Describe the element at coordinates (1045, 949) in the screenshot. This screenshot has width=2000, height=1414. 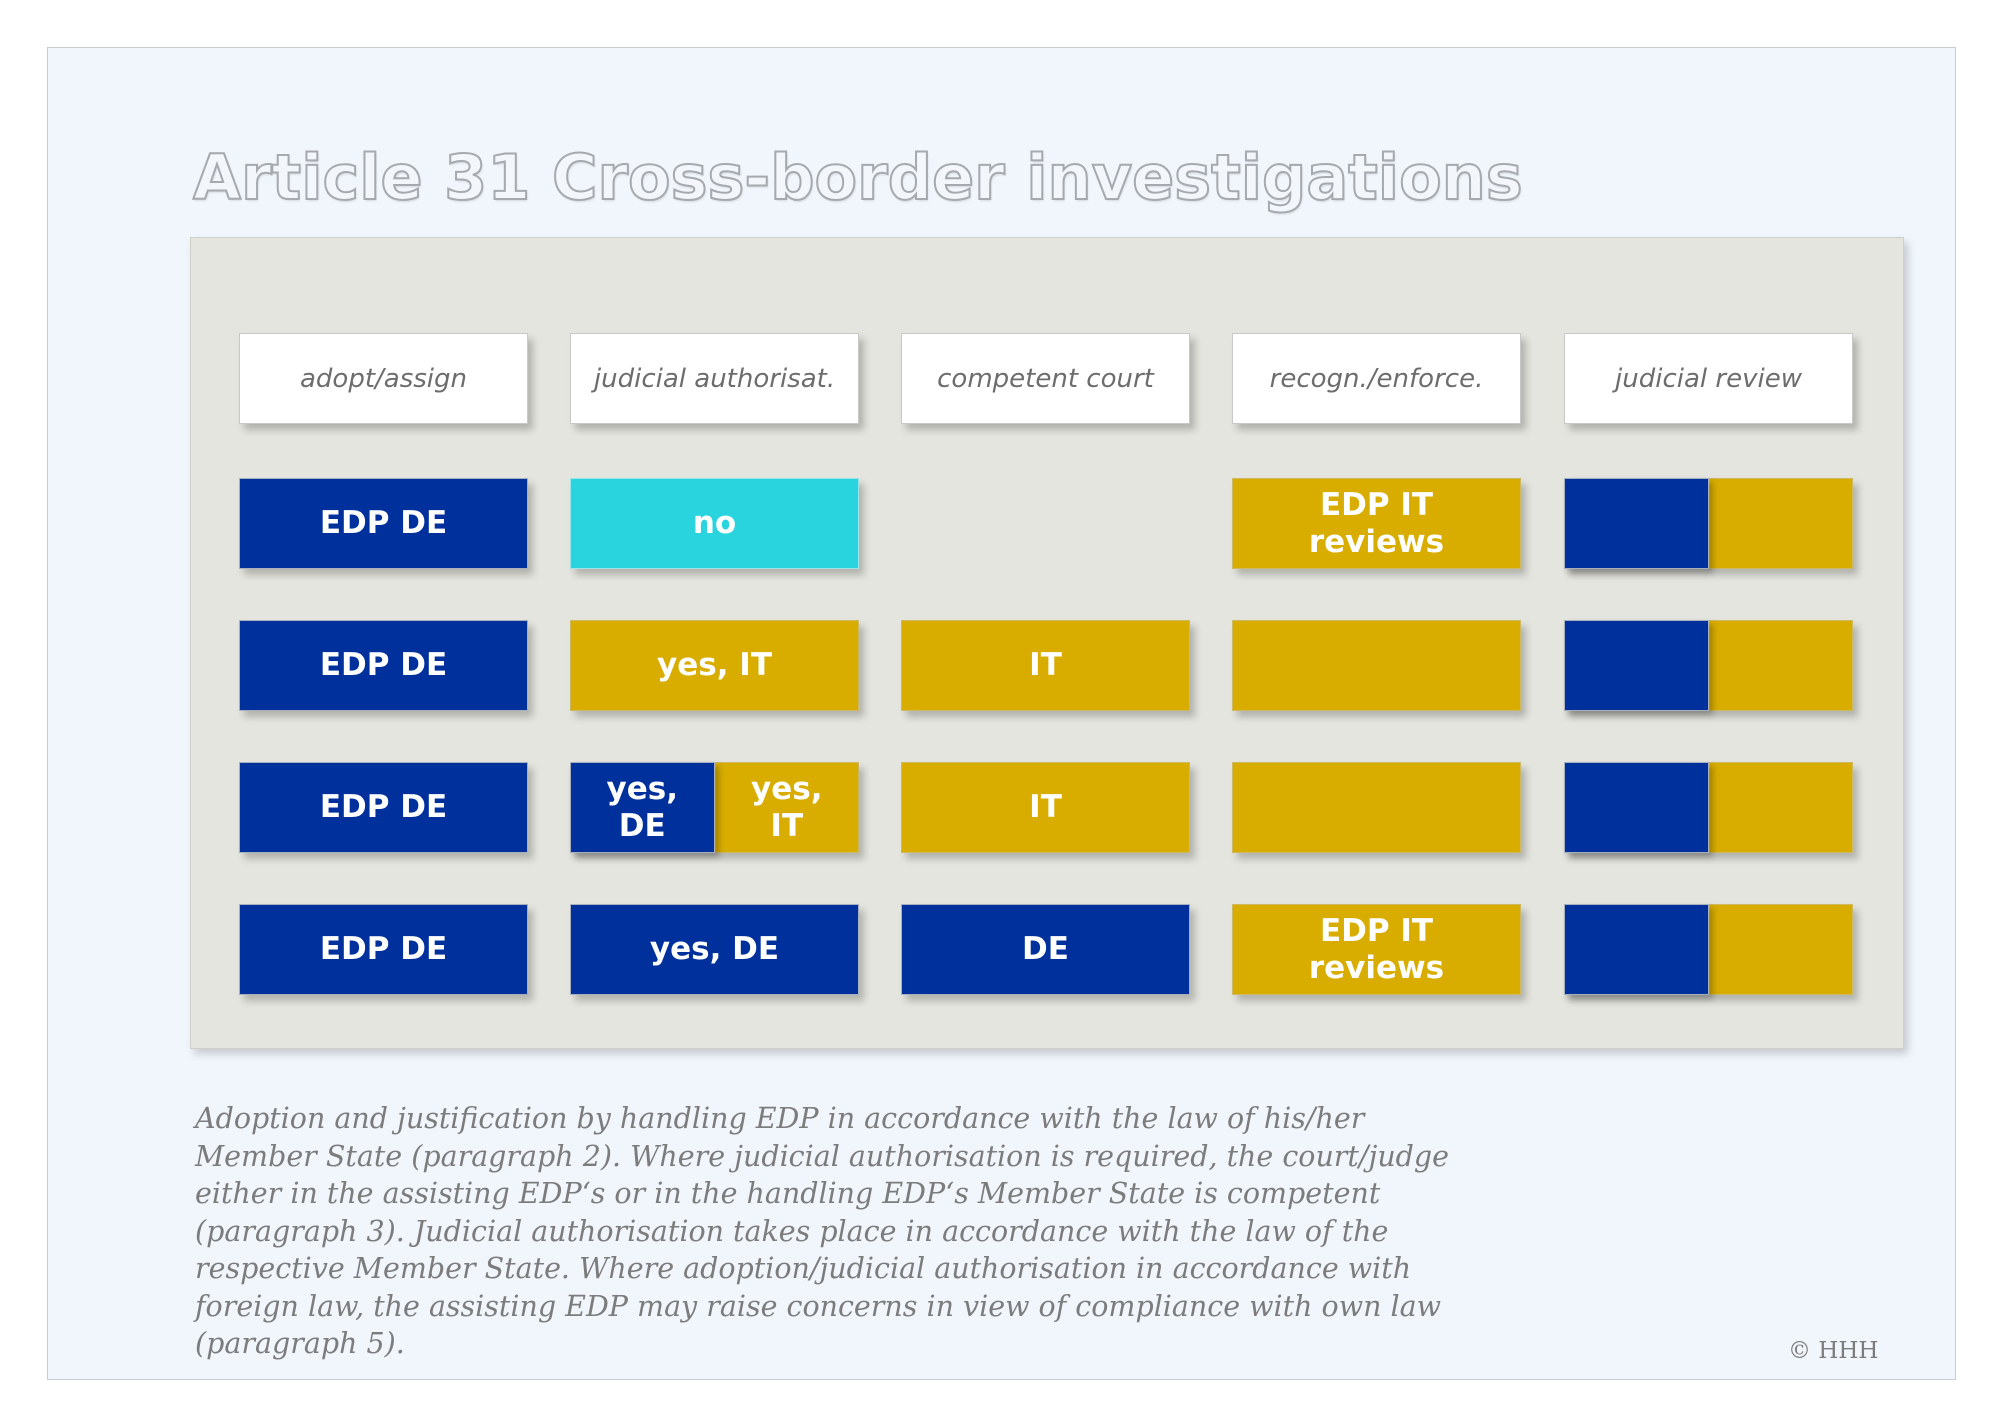
I see `row4-court-cell: DE` at that location.